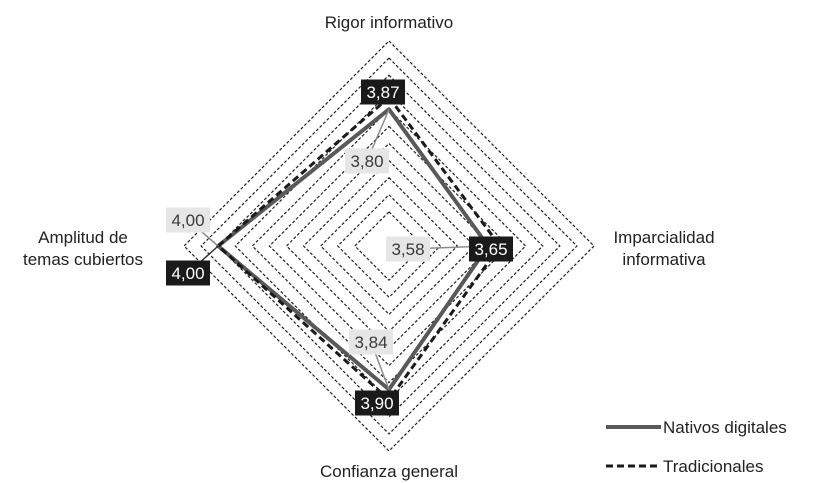 Image resolution: width=813 pixels, height=483 pixels. I want to click on axis-label-4: Amplitud de temas cubiertos, so click(83, 248).